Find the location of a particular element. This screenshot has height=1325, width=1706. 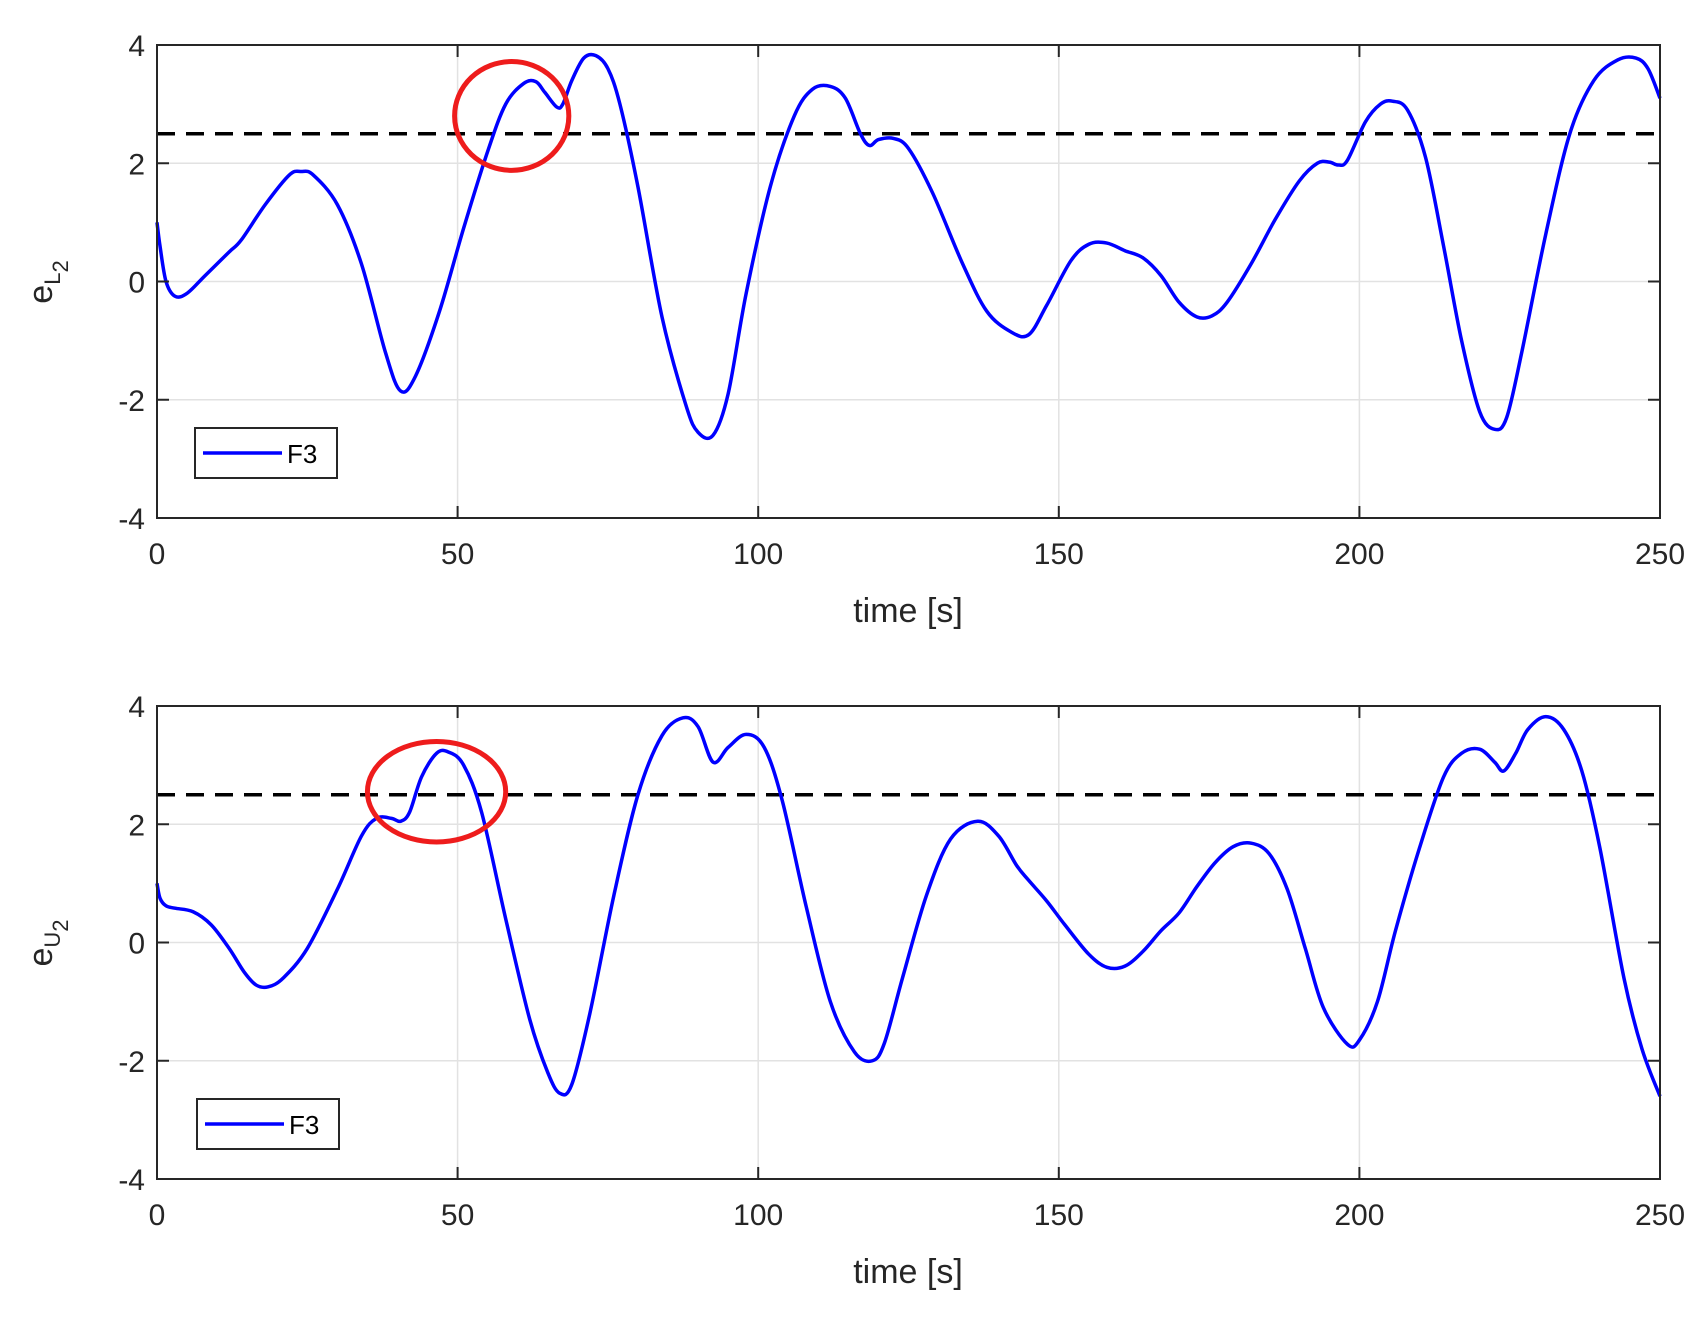

top-x-tick-label-1: 50 is located at coordinates (457, 554).